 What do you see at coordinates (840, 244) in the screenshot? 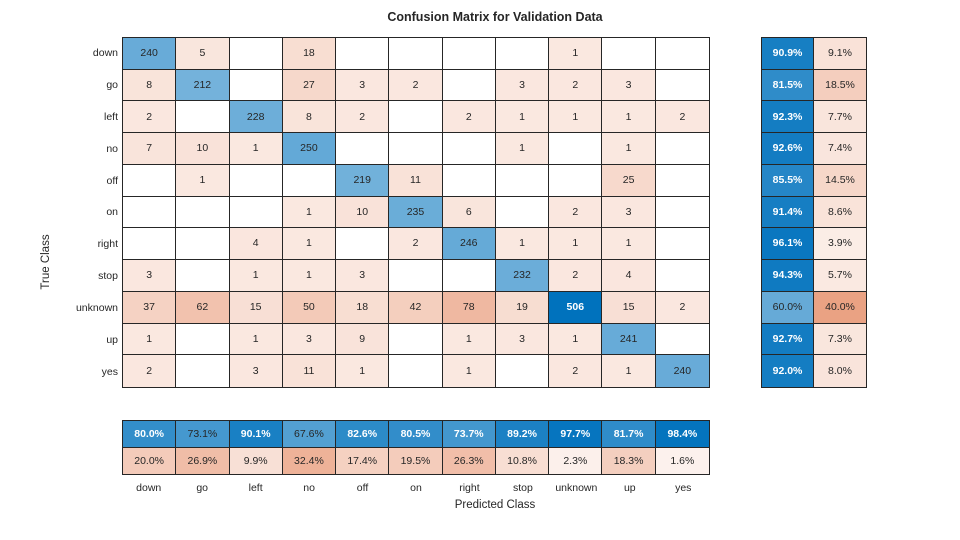
I see `row-summary-incorrect-cell: 3.9%` at bounding box center [840, 244].